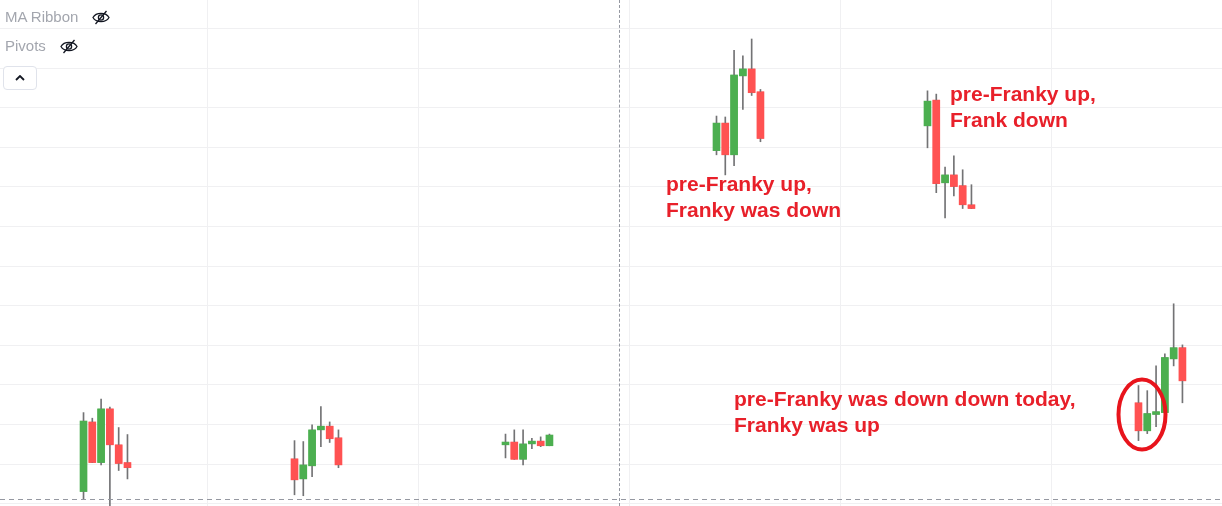  What do you see at coordinates (1023, 106) in the screenshot?
I see `annotation: pre-Franky up, Frank down` at bounding box center [1023, 106].